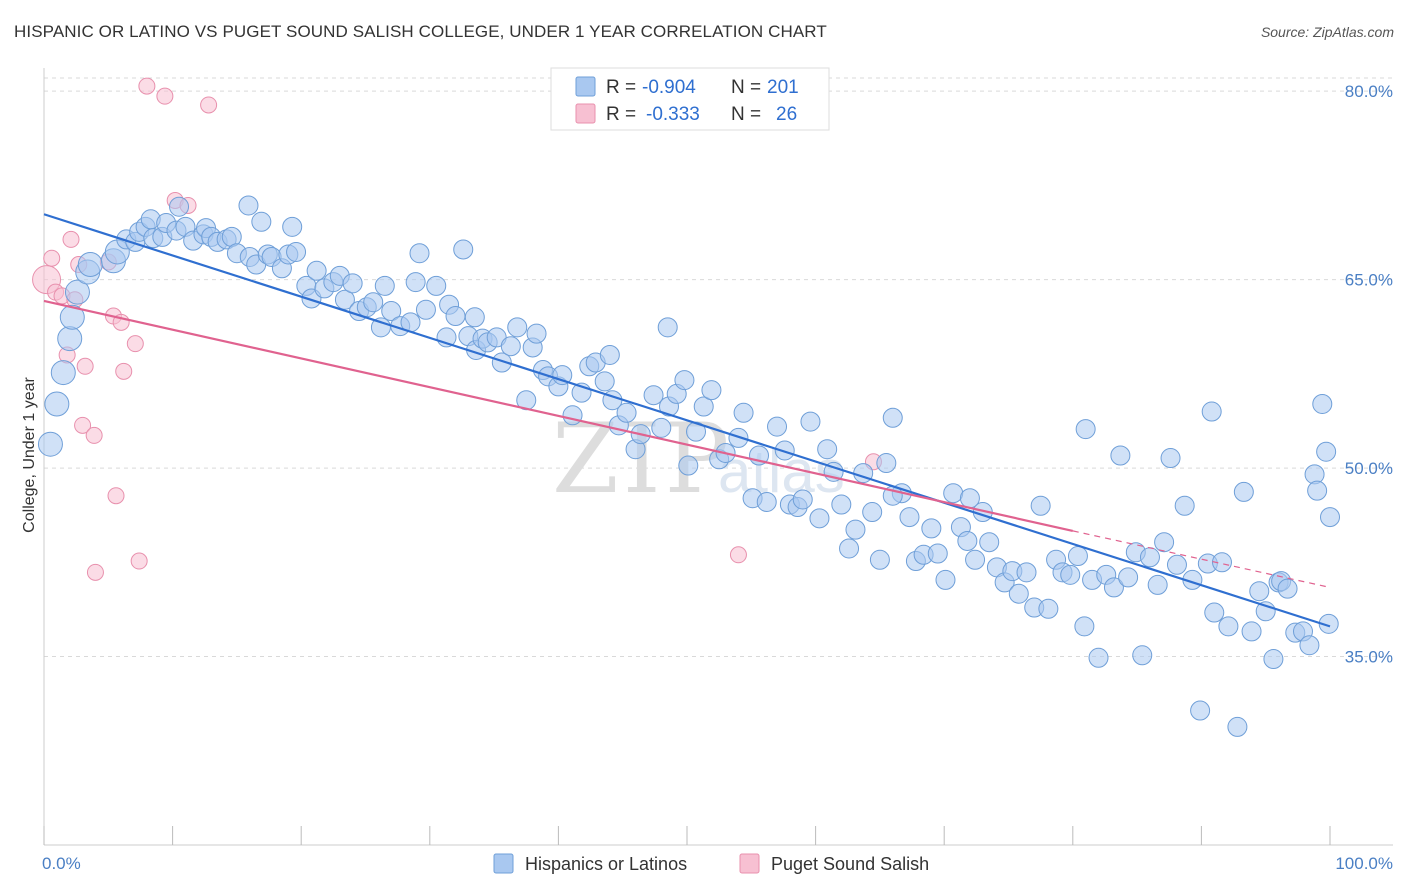  Describe the element at coordinates (1369, 280) in the screenshot. I see `y-tick-label-2: 65.0%` at that location.